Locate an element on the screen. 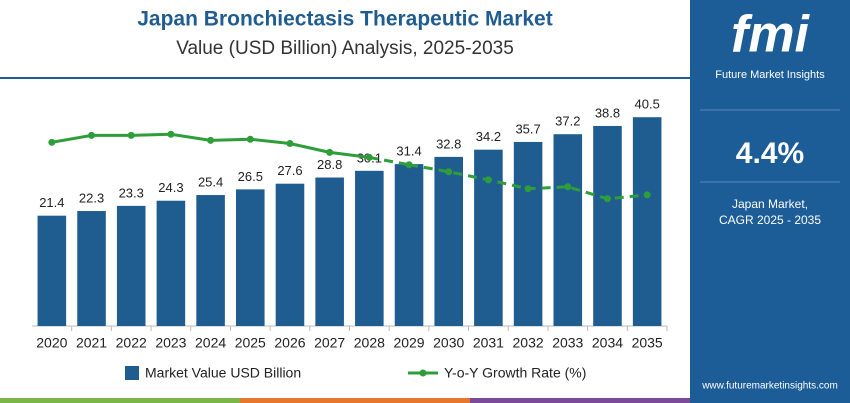 The height and width of the screenshot is (403, 850). data-label: 37.2 is located at coordinates (567, 121).